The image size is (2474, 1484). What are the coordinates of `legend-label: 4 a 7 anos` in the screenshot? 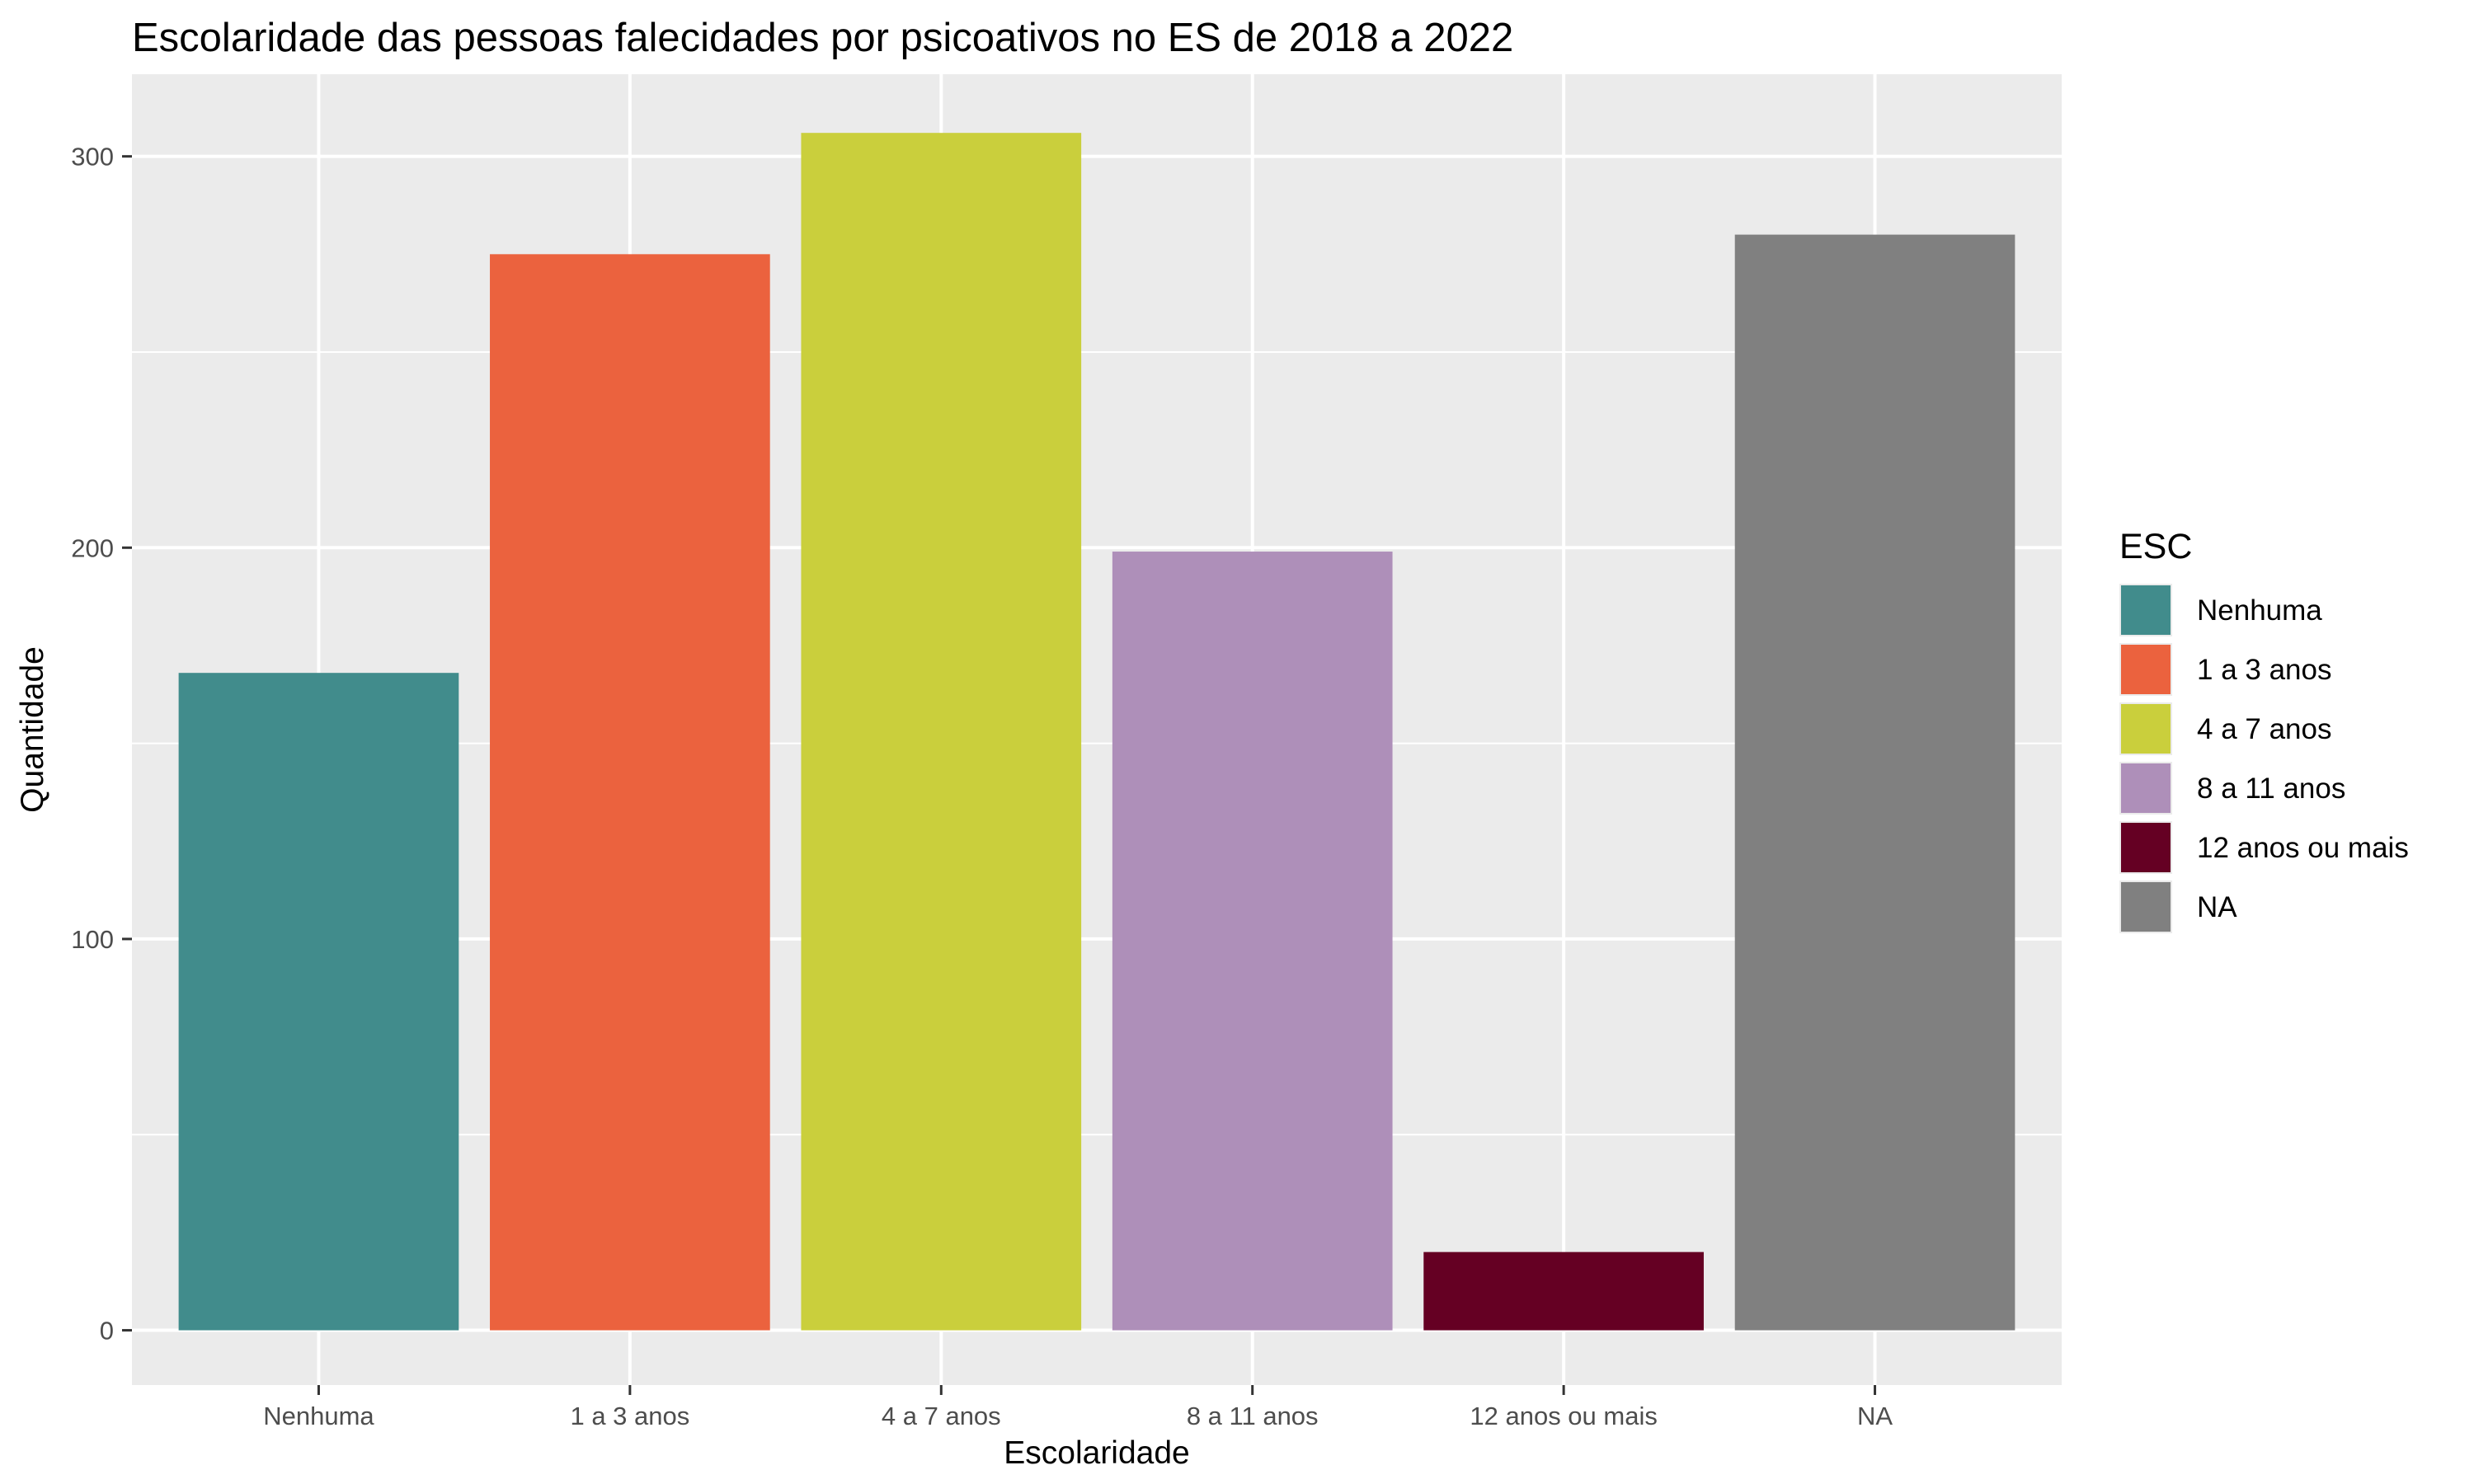 It's located at (2264, 729).